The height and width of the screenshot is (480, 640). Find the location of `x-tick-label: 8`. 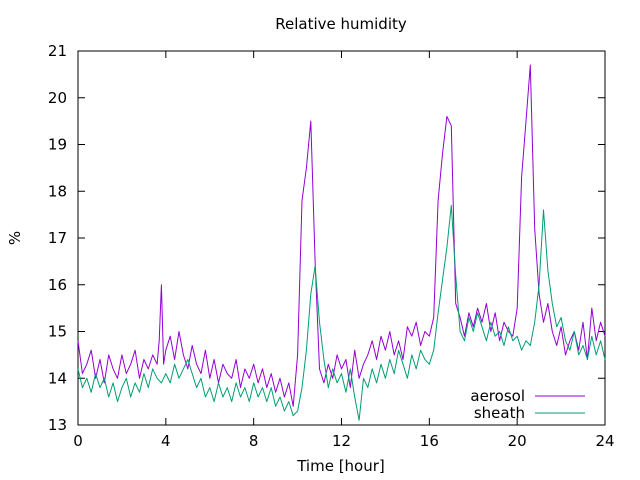

x-tick-label: 8 is located at coordinates (254, 441).